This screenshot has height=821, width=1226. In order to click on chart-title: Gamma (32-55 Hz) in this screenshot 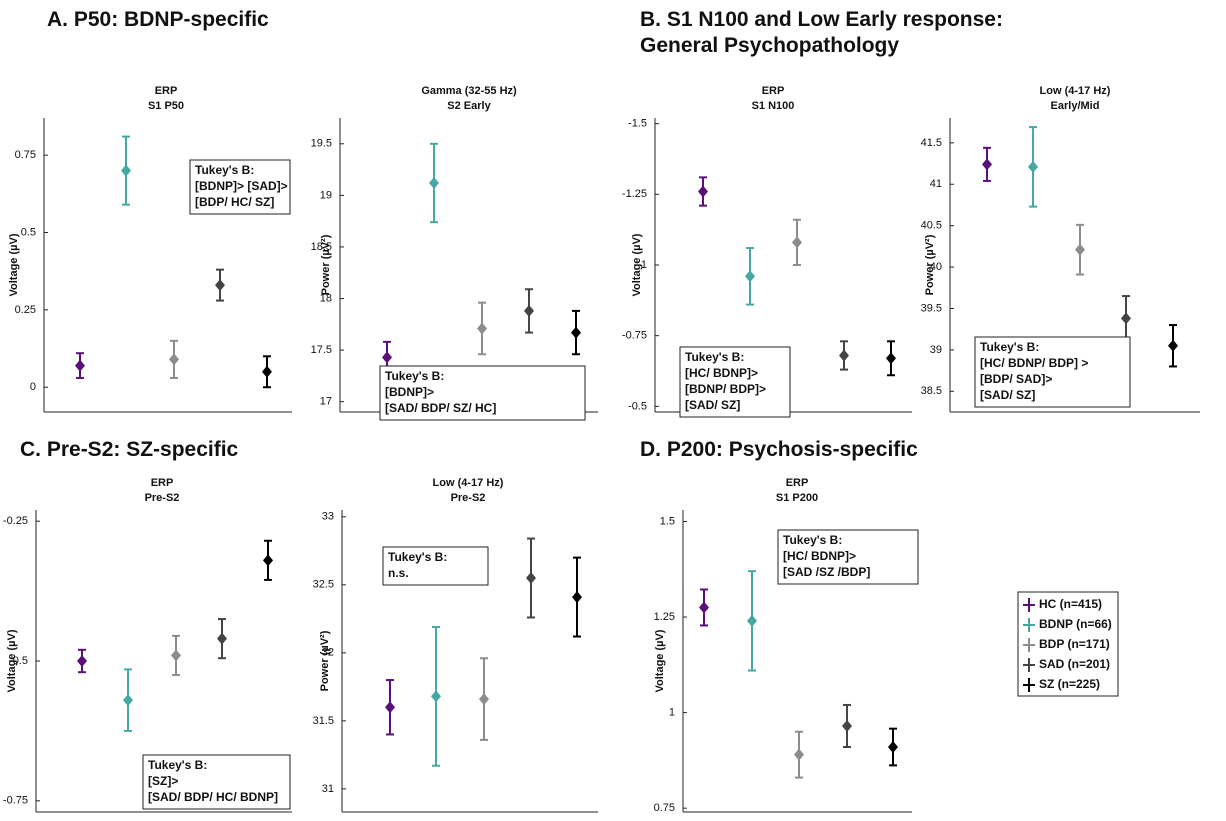, I will do `click(469, 91)`.